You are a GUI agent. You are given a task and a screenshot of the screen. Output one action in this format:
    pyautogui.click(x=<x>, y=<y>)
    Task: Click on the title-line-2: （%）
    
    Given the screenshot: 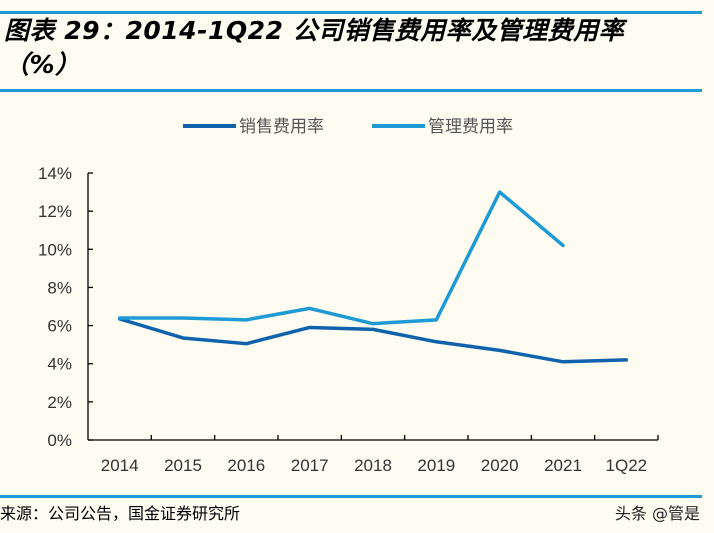 What is the action you would take?
    pyautogui.click(x=42, y=64)
    